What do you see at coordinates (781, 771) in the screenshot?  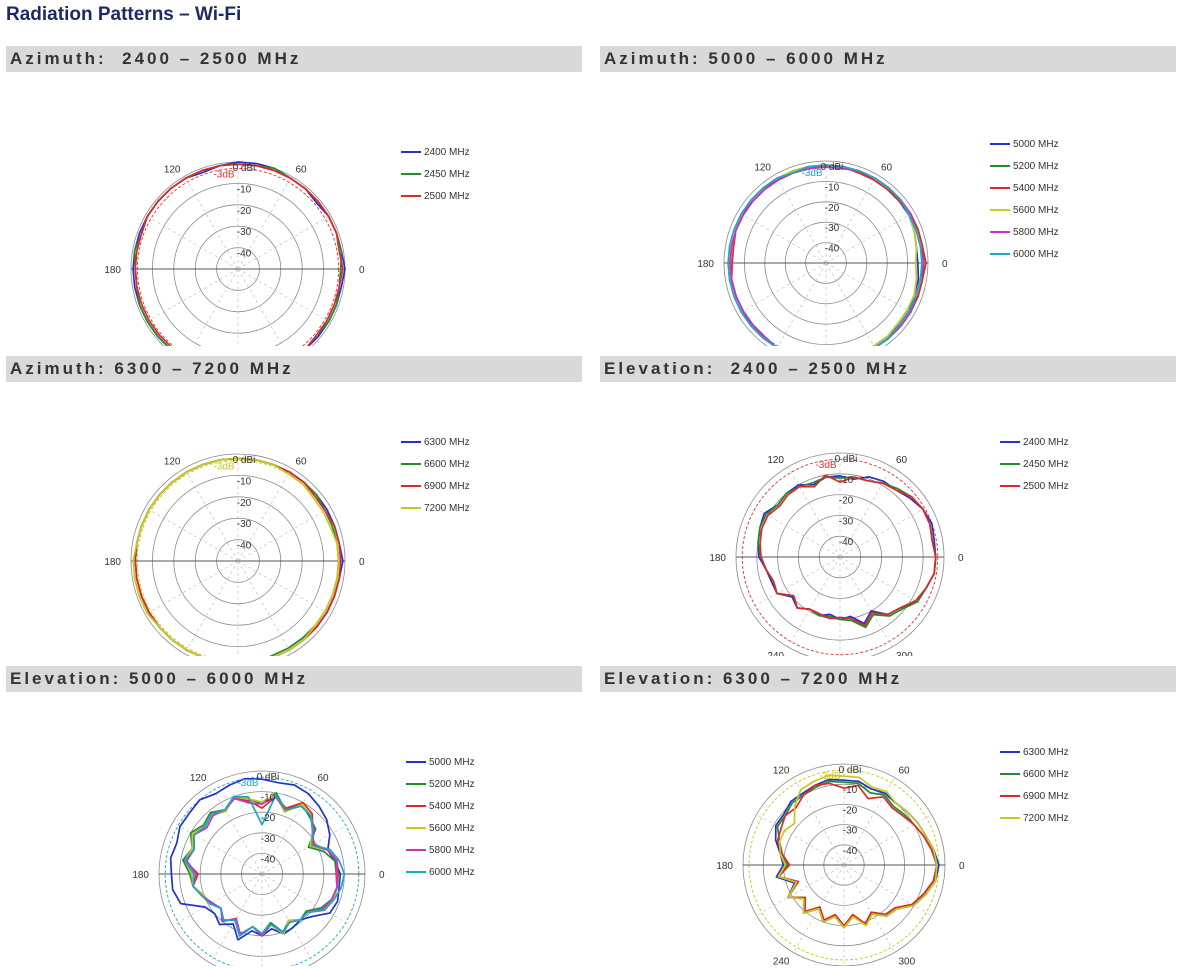 I see `angle-label: 120` at bounding box center [781, 771].